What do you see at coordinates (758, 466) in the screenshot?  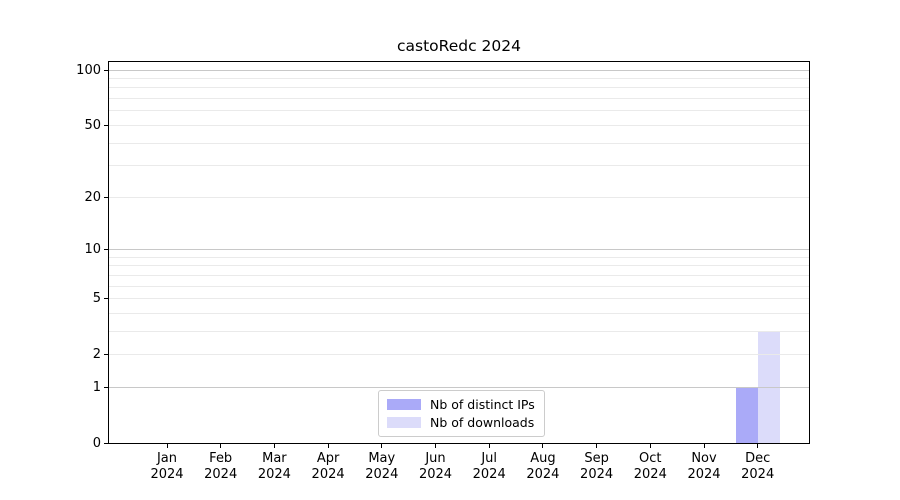 I see `x-tick-label: Dec 2024` at bounding box center [758, 466].